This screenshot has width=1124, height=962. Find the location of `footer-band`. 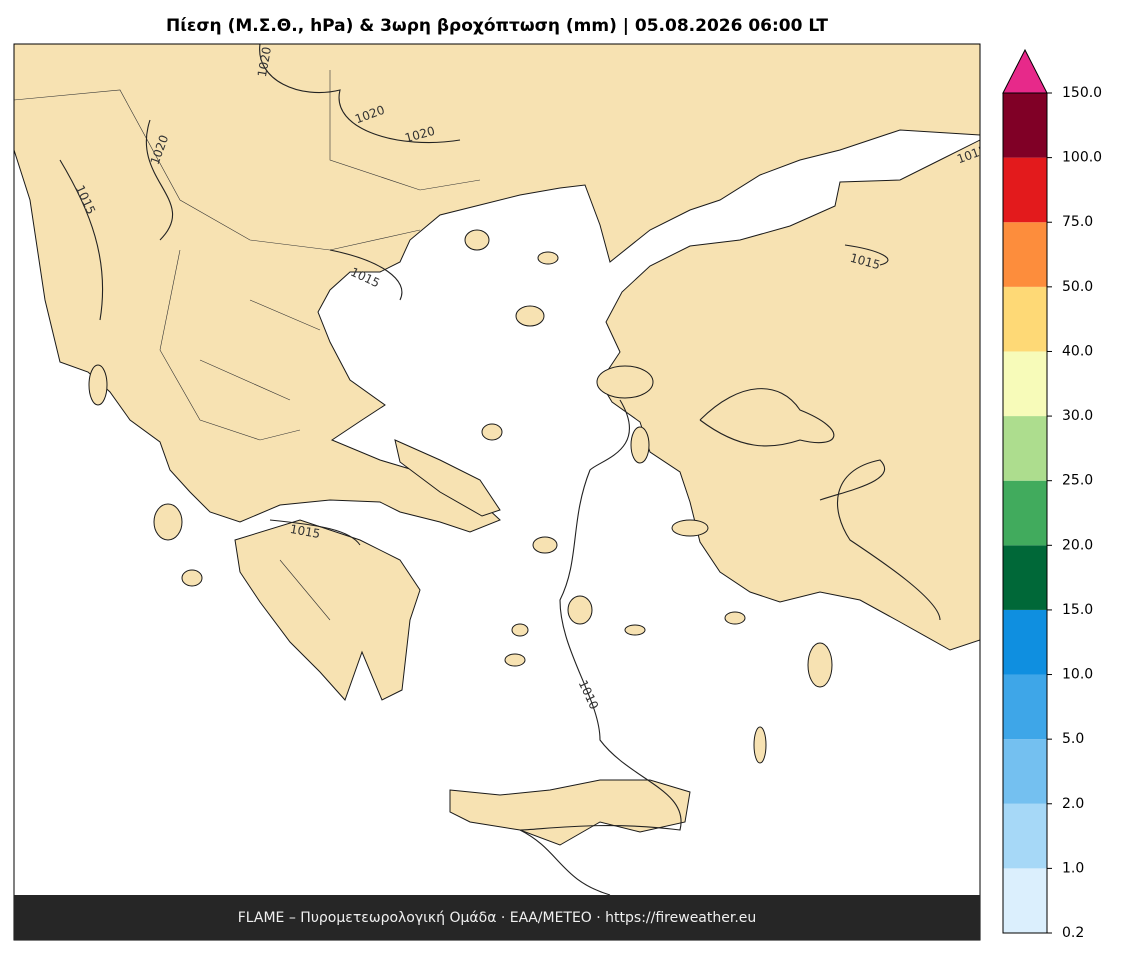

footer-band is located at coordinates (497, 917).